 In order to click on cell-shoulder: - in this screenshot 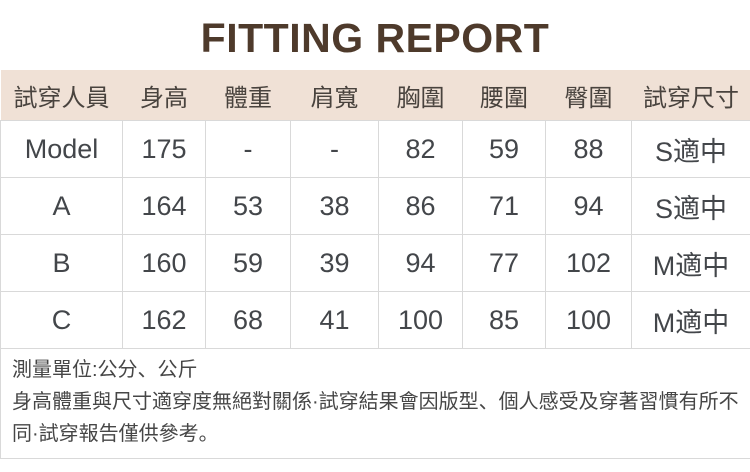, I will do `click(334, 149)`.